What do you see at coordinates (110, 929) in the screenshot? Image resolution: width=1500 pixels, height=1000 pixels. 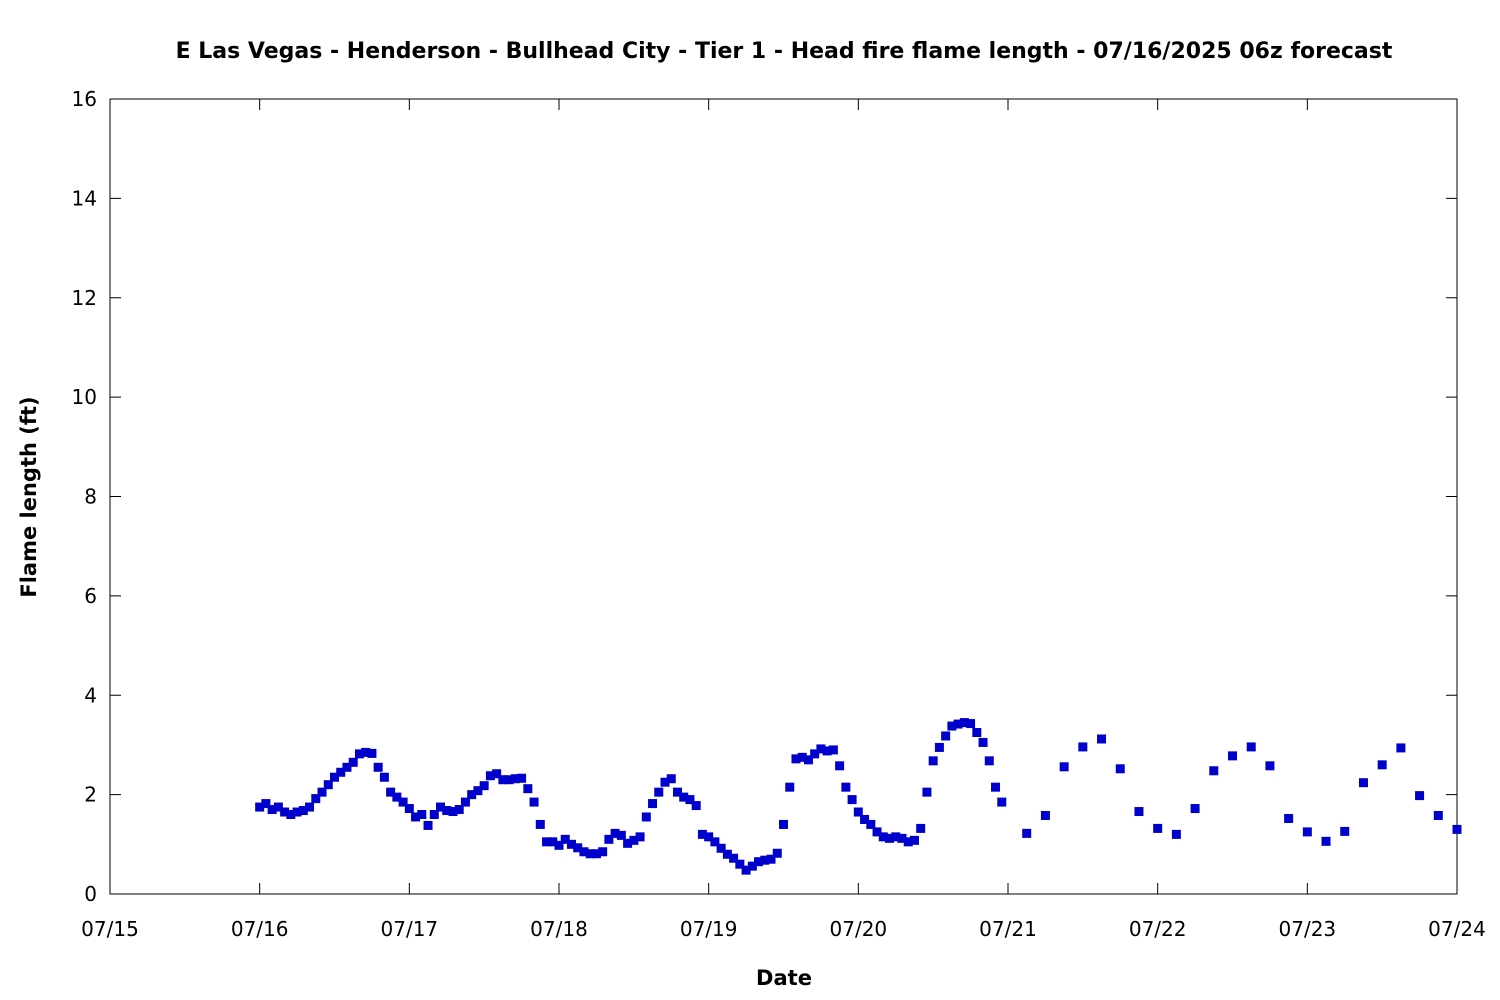 I see `x-tick-label: 07/15` at bounding box center [110, 929].